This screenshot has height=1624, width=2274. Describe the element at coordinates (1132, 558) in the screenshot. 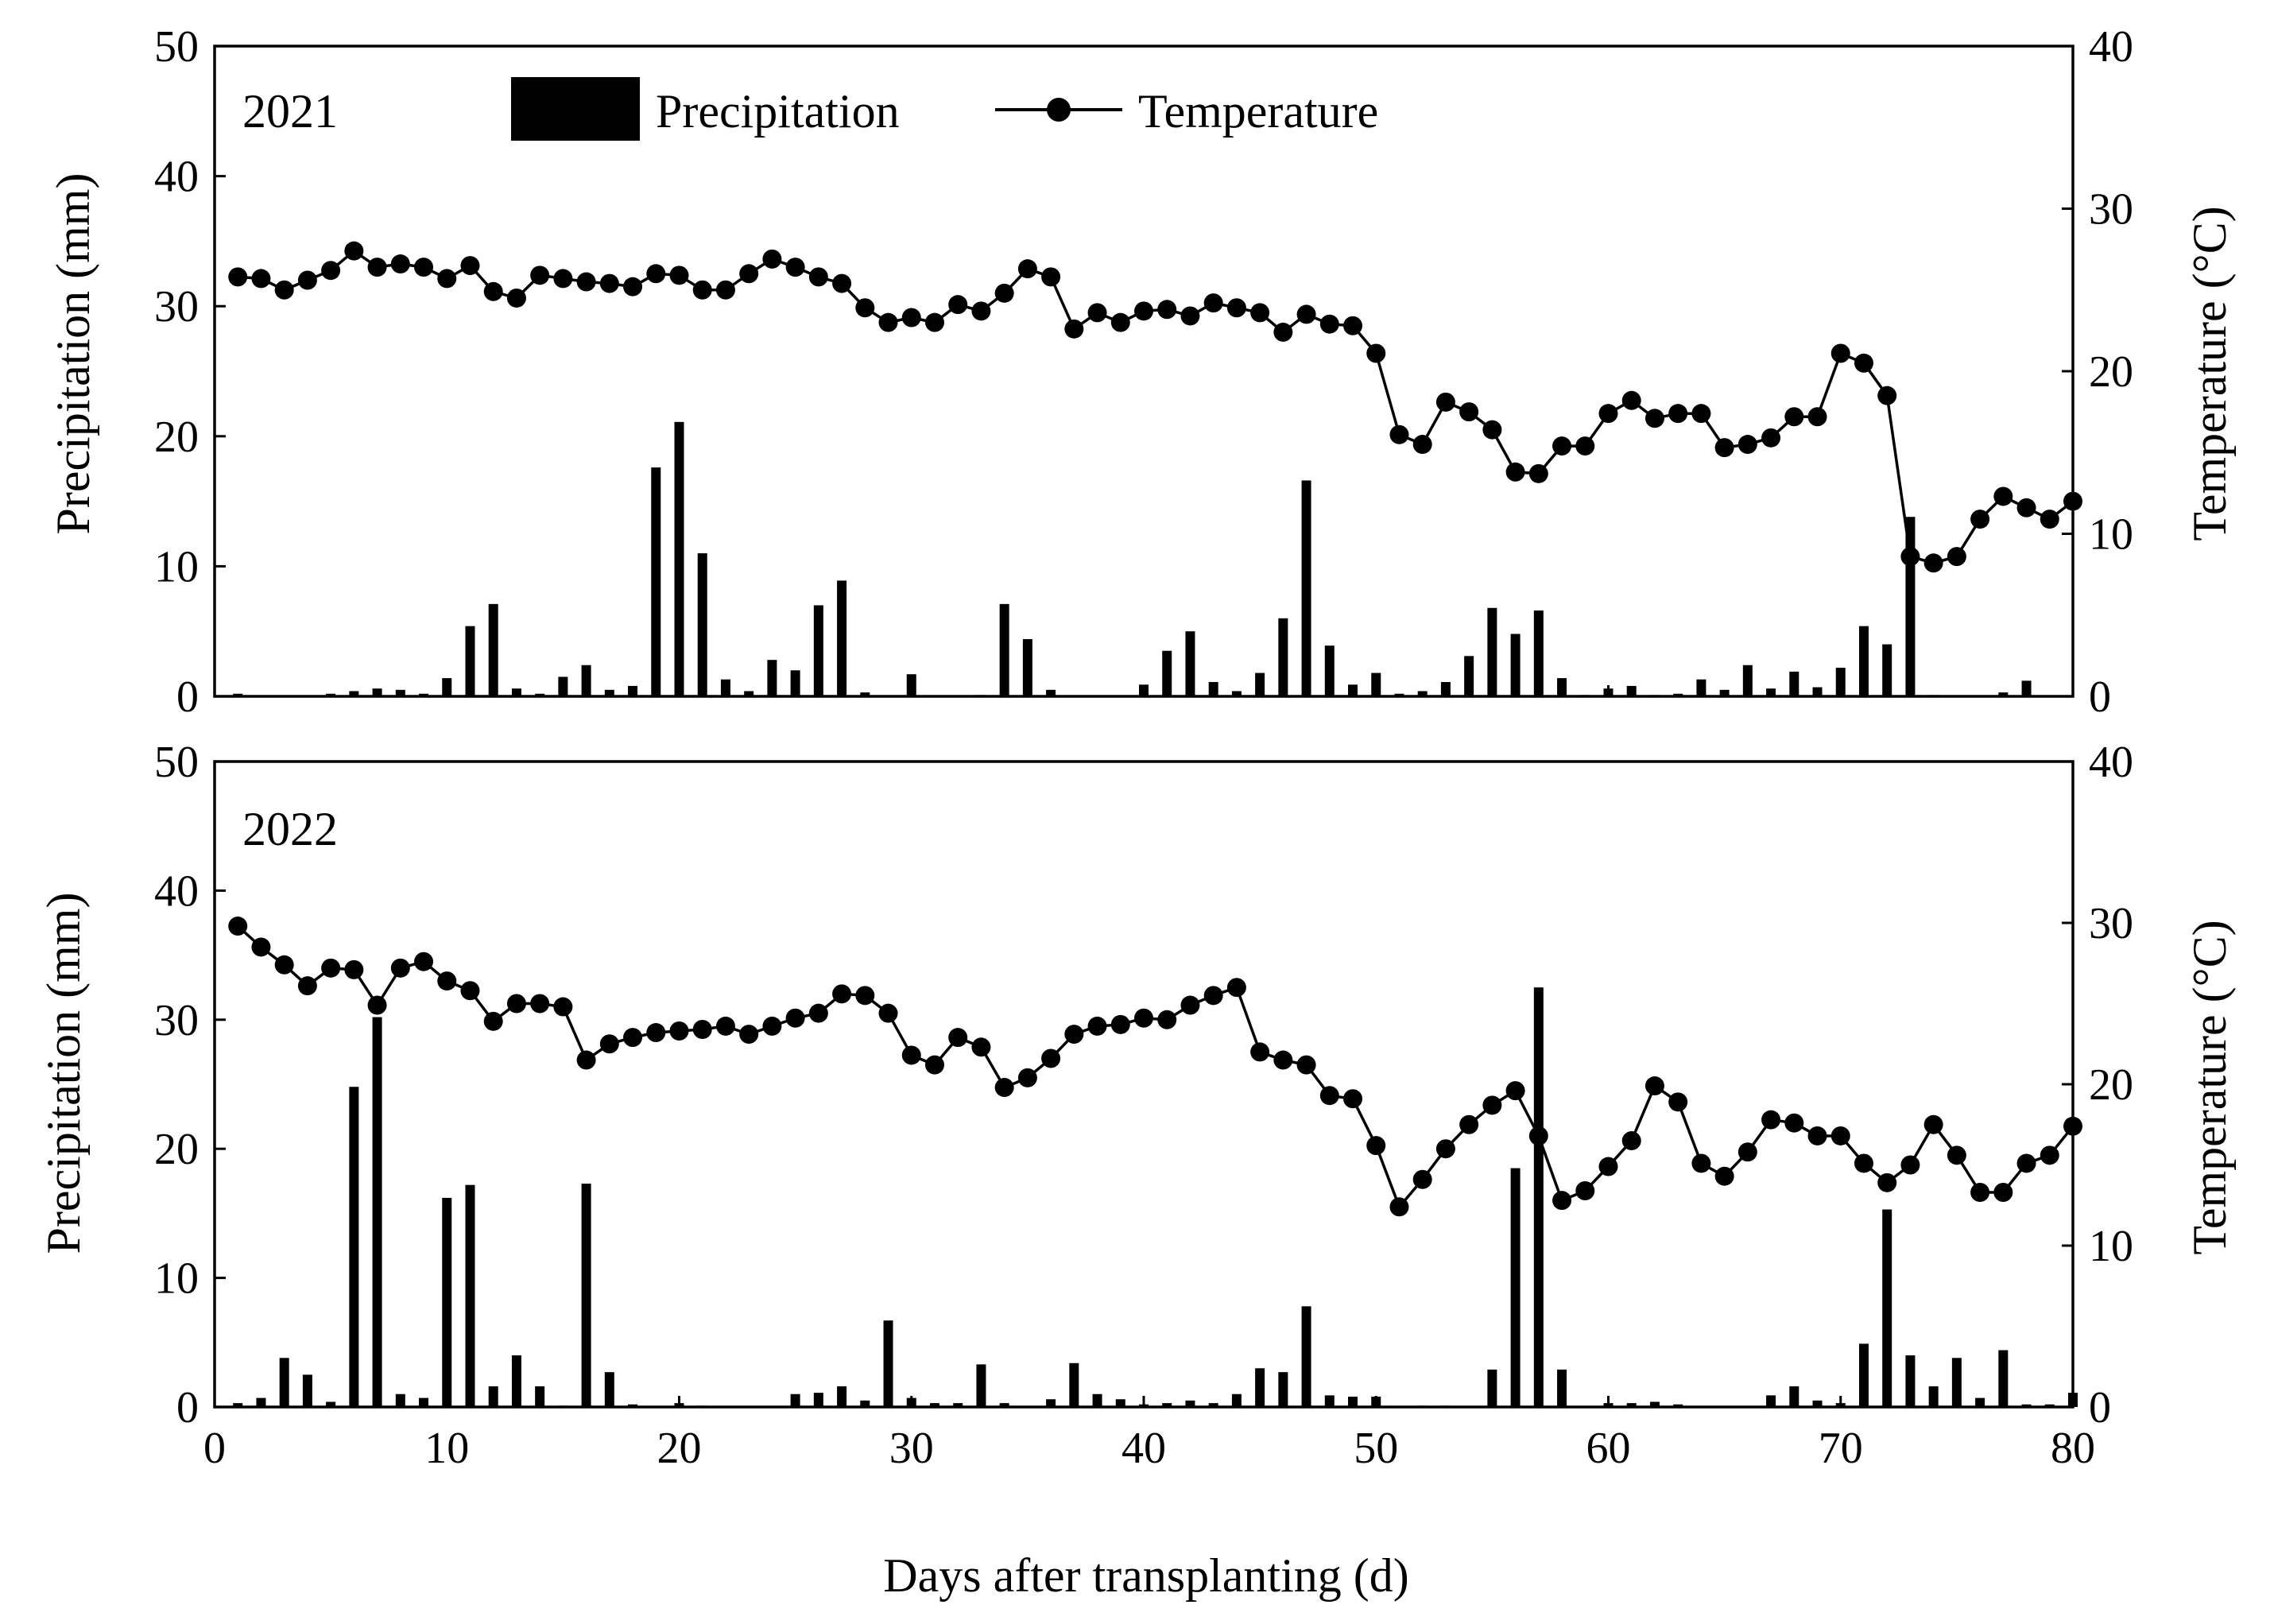

I see `precipitation-bars-2021` at that location.